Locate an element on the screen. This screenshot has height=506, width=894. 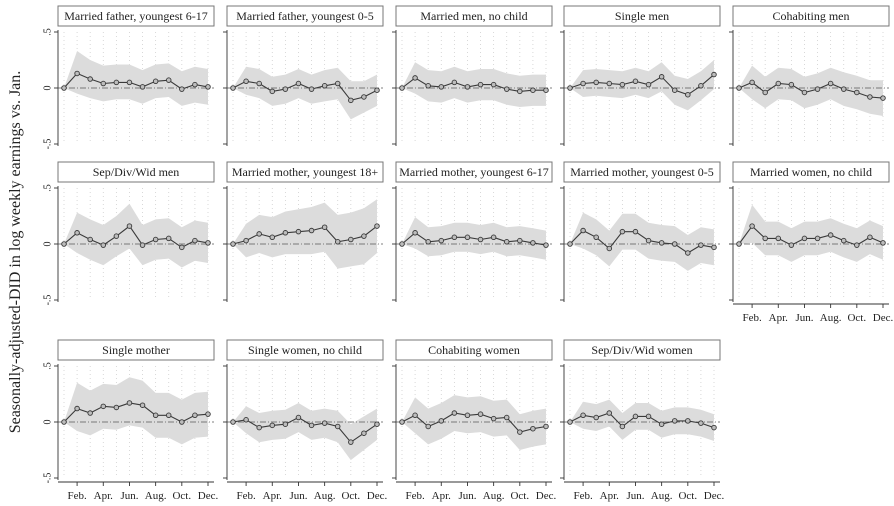
y-tick-label: .5 is located at coordinates (47, 188).